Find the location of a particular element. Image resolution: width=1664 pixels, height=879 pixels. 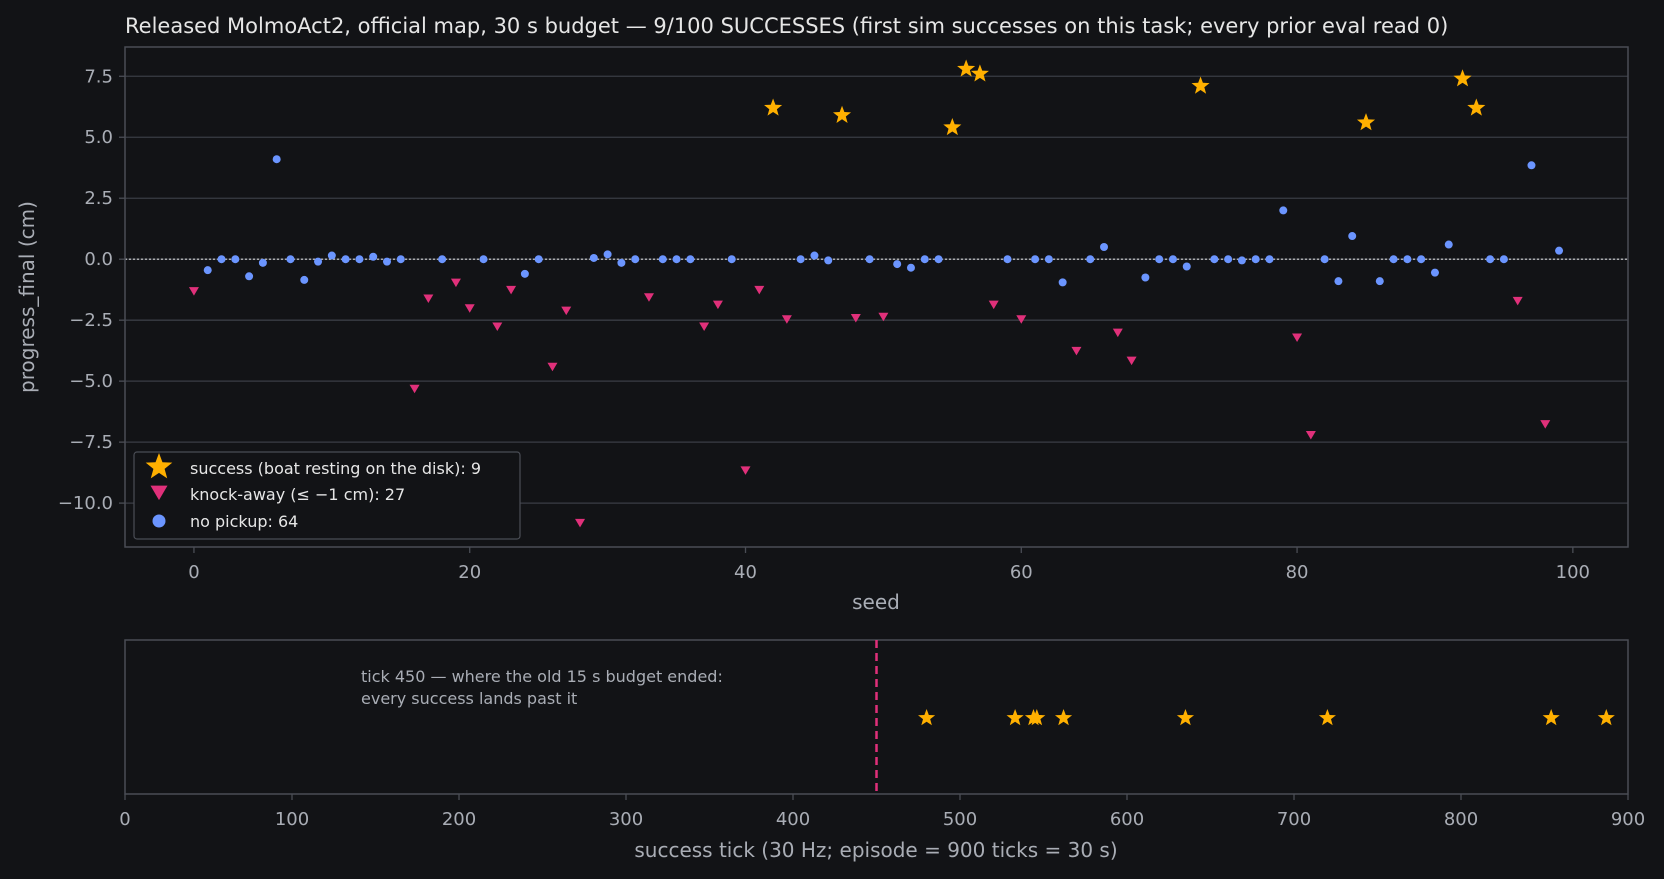

legend-markers is located at coordinates (159, 490).